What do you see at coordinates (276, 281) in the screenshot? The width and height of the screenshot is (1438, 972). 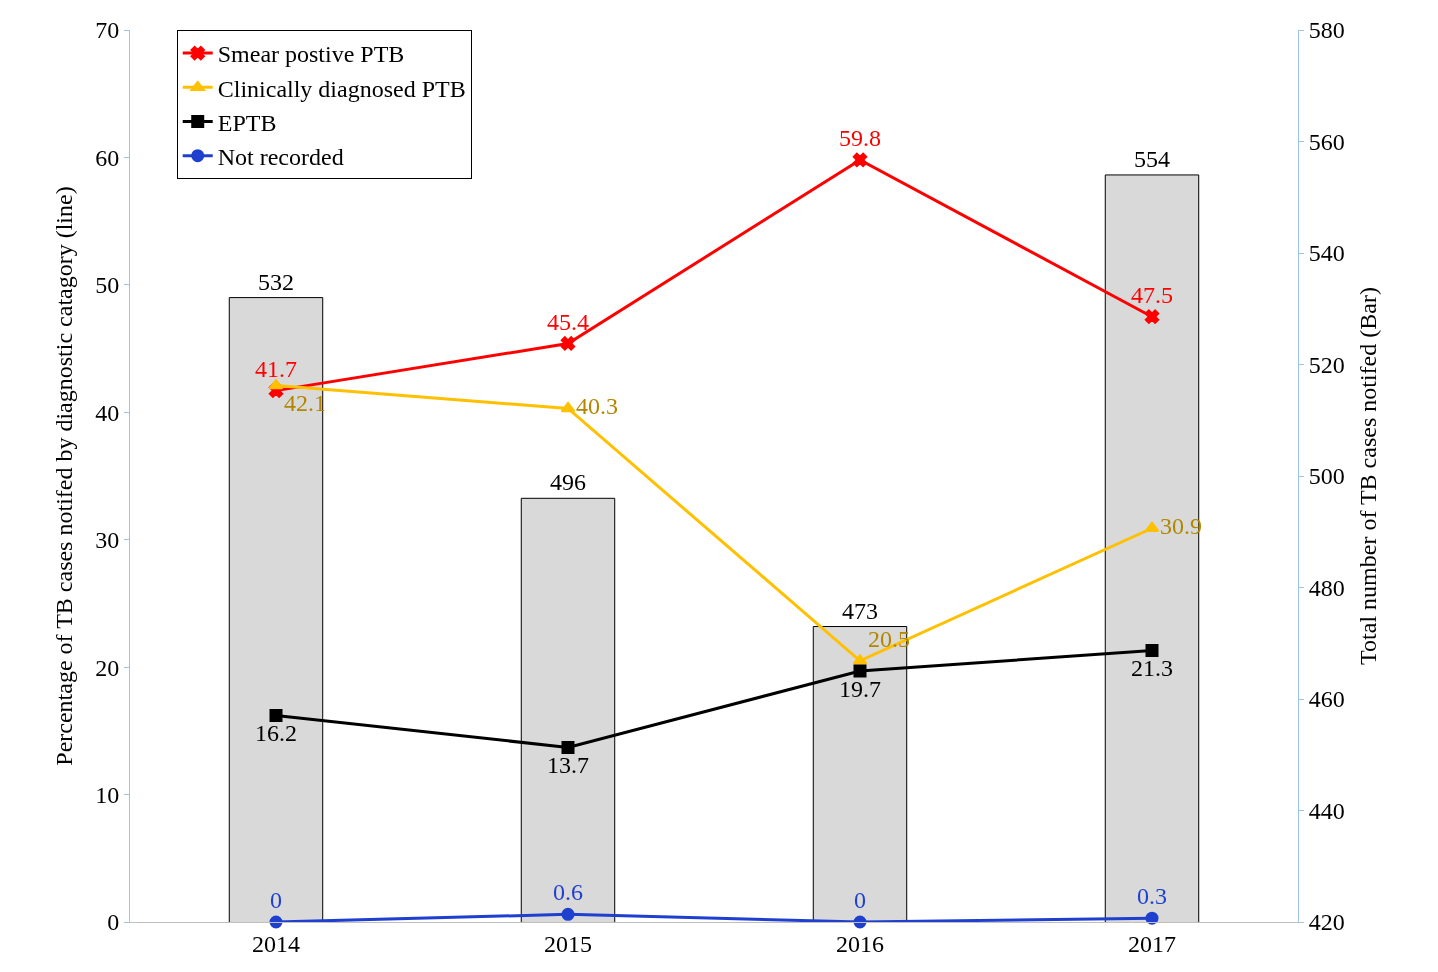 I see `data-label: 532` at bounding box center [276, 281].